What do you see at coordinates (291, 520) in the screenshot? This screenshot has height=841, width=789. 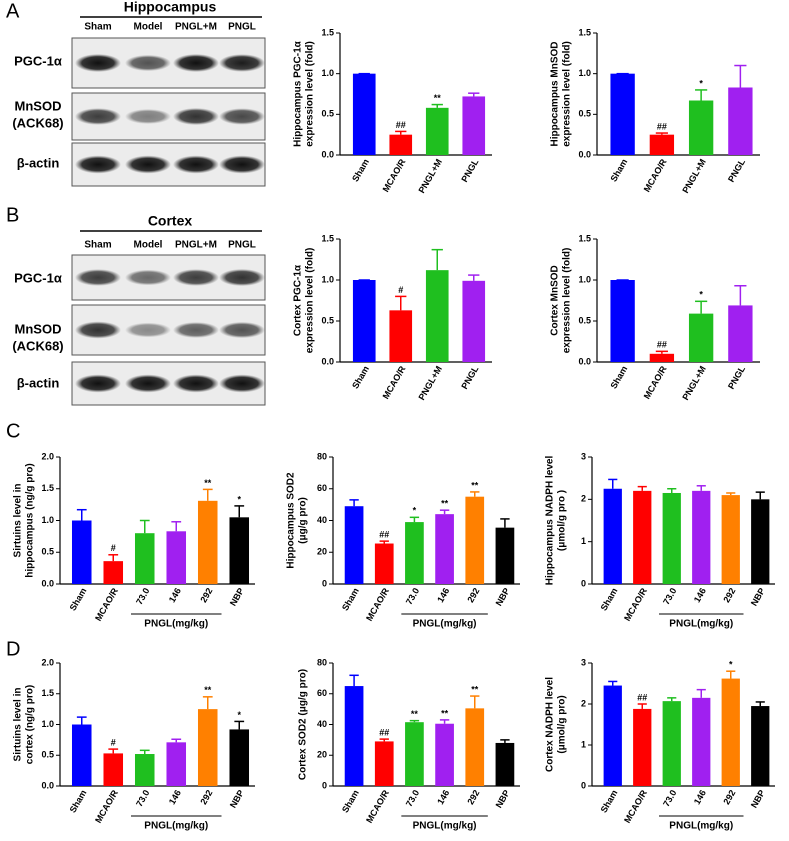 I see `y-axis-label: Hippocampus SOD2` at bounding box center [291, 520].